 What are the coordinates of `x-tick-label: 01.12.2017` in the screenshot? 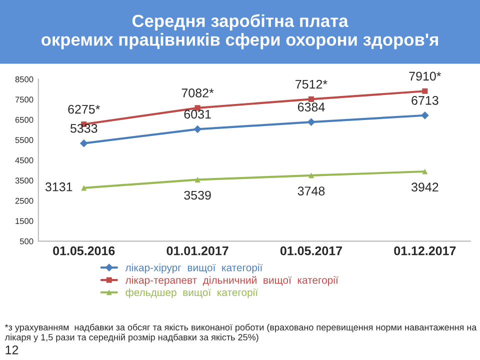 It's located at (425, 251).